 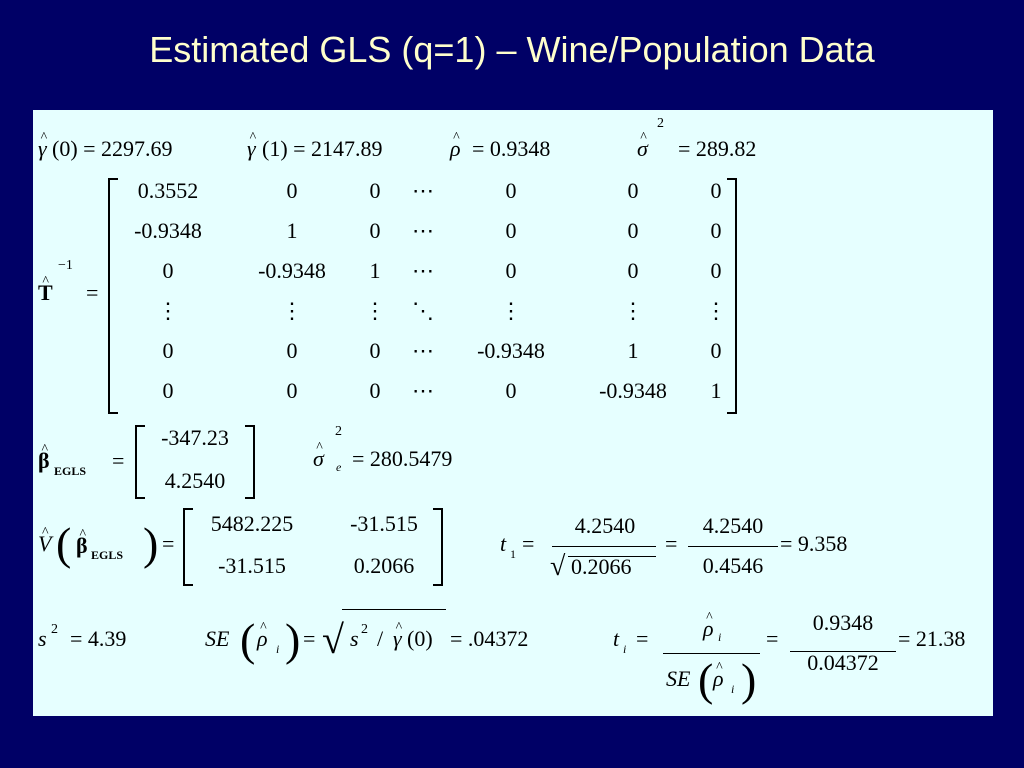 I want to click on t-inverse-rows-3-1: ⋮, so click(x=292, y=311).